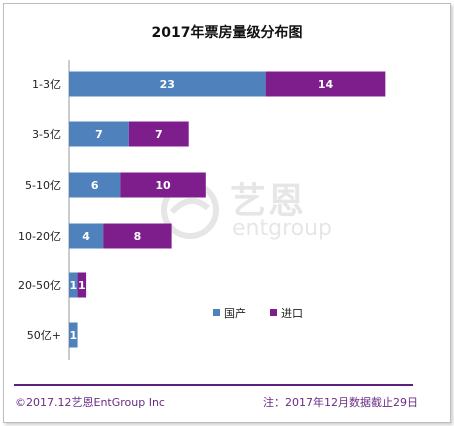 This screenshot has width=454, height=426. What do you see at coordinates (46, 84) in the screenshot?
I see `category-label: 1-3亿` at bounding box center [46, 84].